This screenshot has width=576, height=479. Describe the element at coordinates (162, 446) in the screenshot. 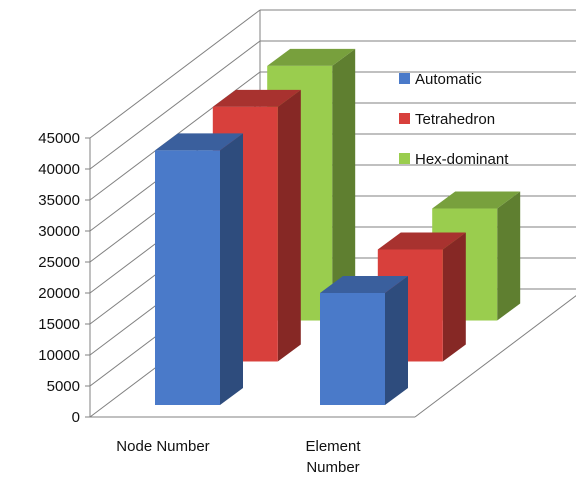

I see `x-tick-label-0: Node Number` at that location.